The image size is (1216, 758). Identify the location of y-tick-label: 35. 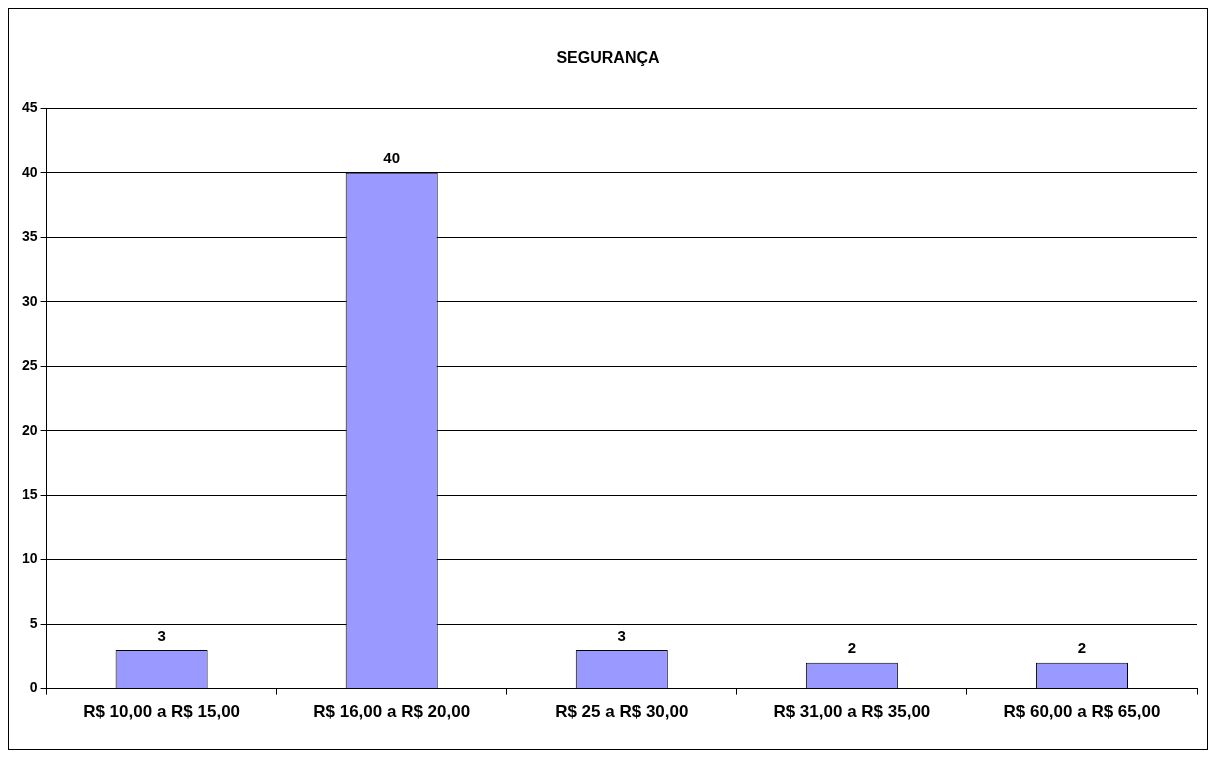
(29, 236).